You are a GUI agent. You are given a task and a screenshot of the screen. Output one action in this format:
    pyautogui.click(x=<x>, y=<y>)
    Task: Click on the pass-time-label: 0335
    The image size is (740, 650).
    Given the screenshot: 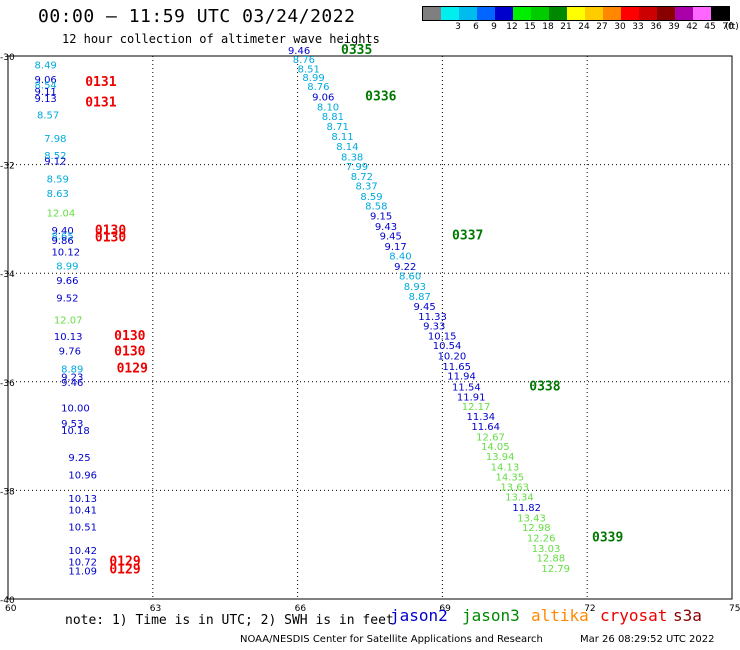 What is the action you would take?
    pyautogui.click(x=356, y=50)
    